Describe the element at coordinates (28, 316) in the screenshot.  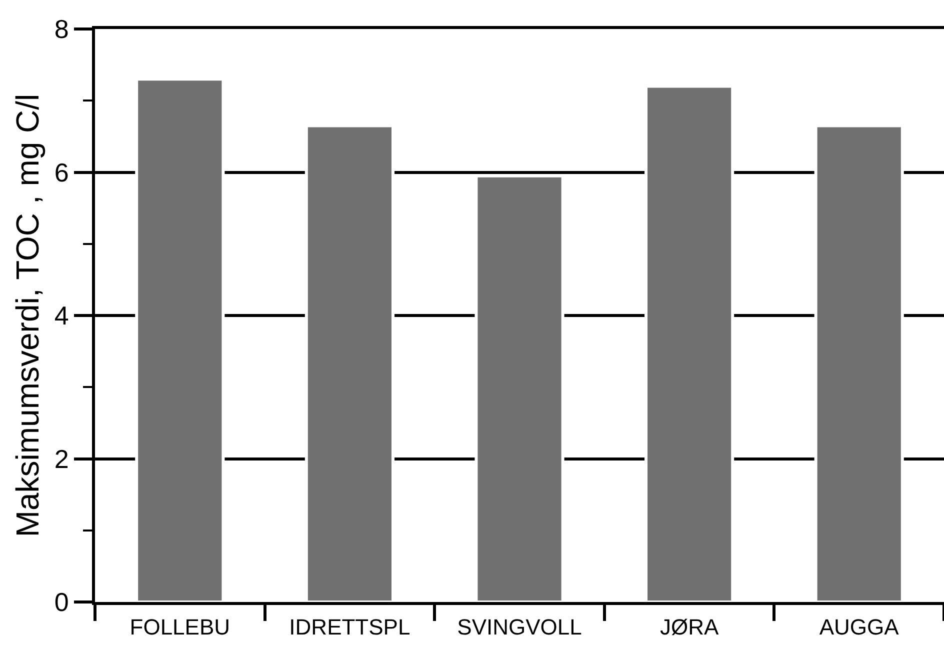
I see `y-axis-title: Maksimumsverdi, TOC , mg C/l` at that location.